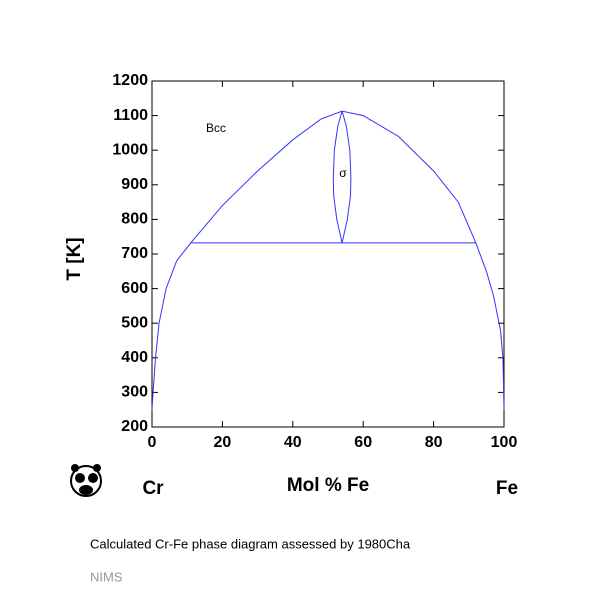 The height and width of the screenshot is (613, 612). What do you see at coordinates (134, 357) in the screenshot?
I see `y-tick-label: 400` at bounding box center [134, 357].